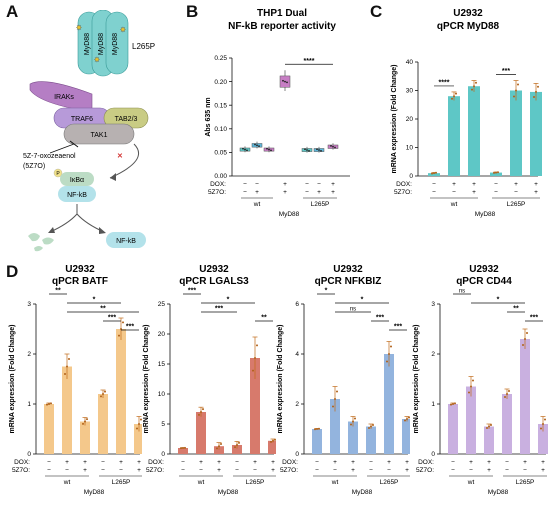 The height and width of the screenshot is (506, 550). What do you see at coordinates (34, 166) in the screenshot?
I see `inhibitor-abbrev: (5Z7O)` at bounding box center [34, 166].